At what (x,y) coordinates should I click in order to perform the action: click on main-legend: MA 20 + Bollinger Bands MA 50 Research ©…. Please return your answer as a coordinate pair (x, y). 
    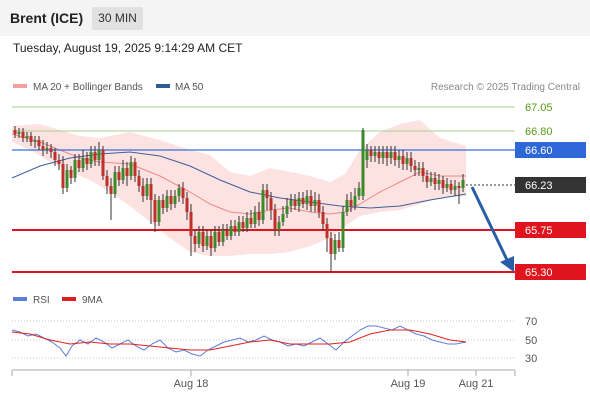
    Looking at the image, I should click on (296, 87).